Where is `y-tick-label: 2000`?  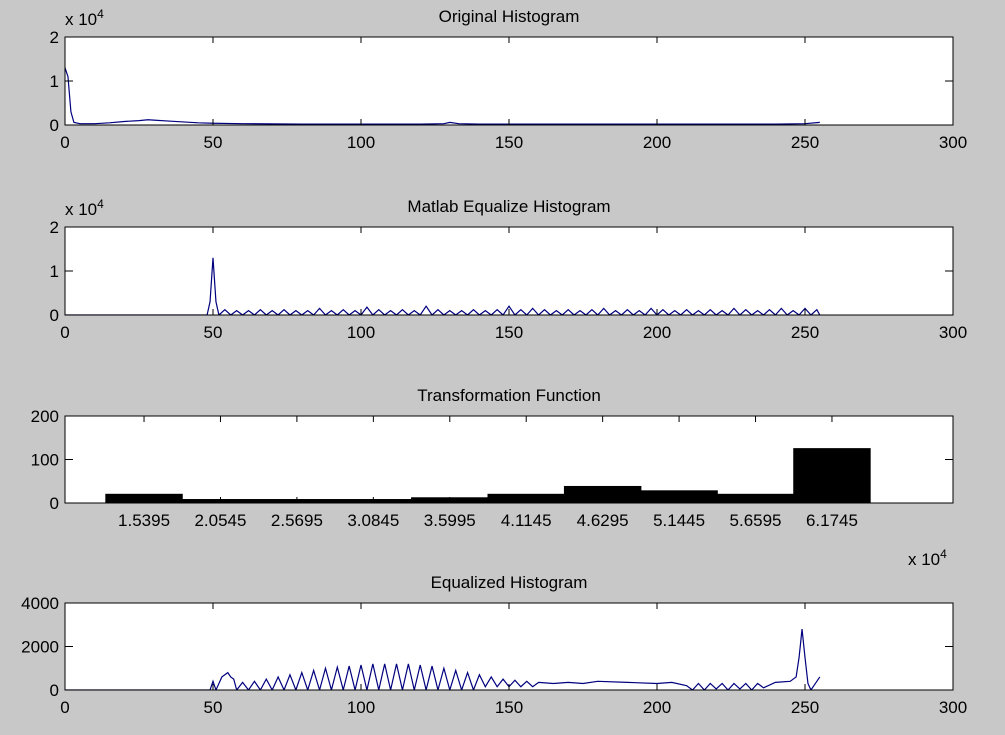
y-tick-label: 2000 is located at coordinates (40, 647).